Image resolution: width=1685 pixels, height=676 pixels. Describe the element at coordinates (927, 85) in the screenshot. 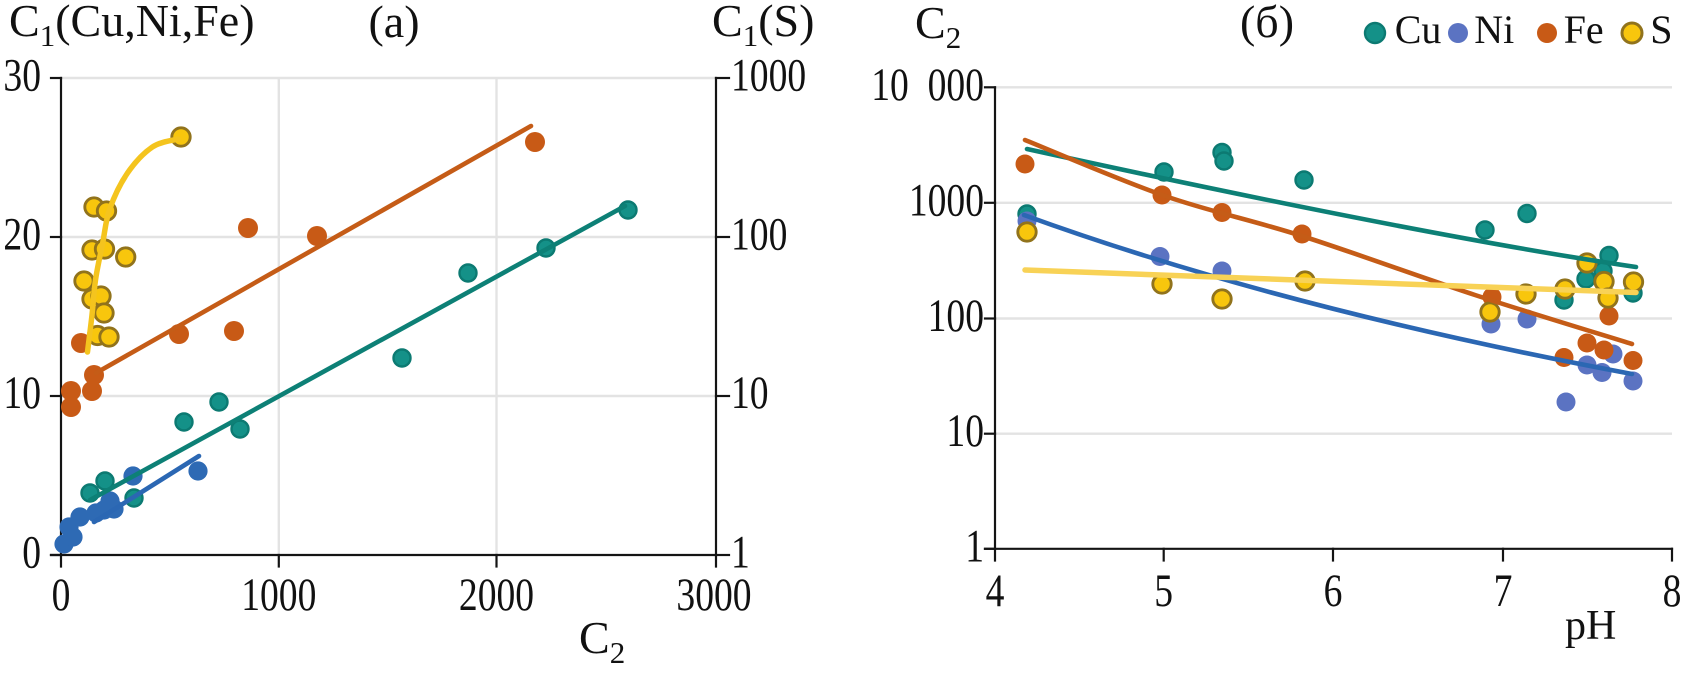

I see `svg-text: 10 000` at that location.